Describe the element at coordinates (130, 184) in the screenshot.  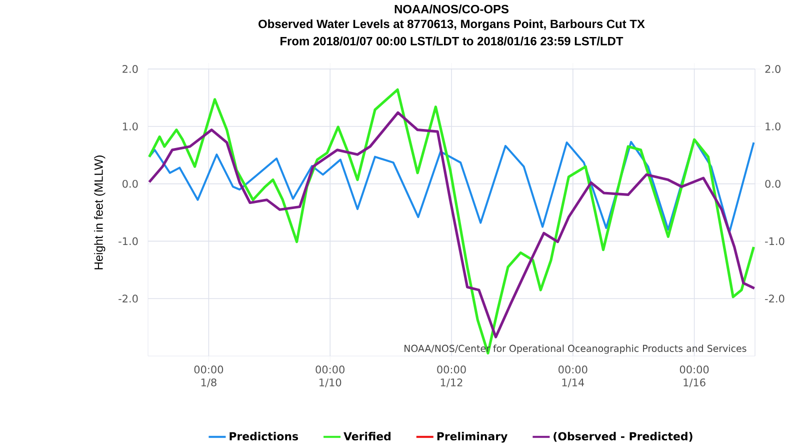
I see `y-tick-label: 0.0` at that location.